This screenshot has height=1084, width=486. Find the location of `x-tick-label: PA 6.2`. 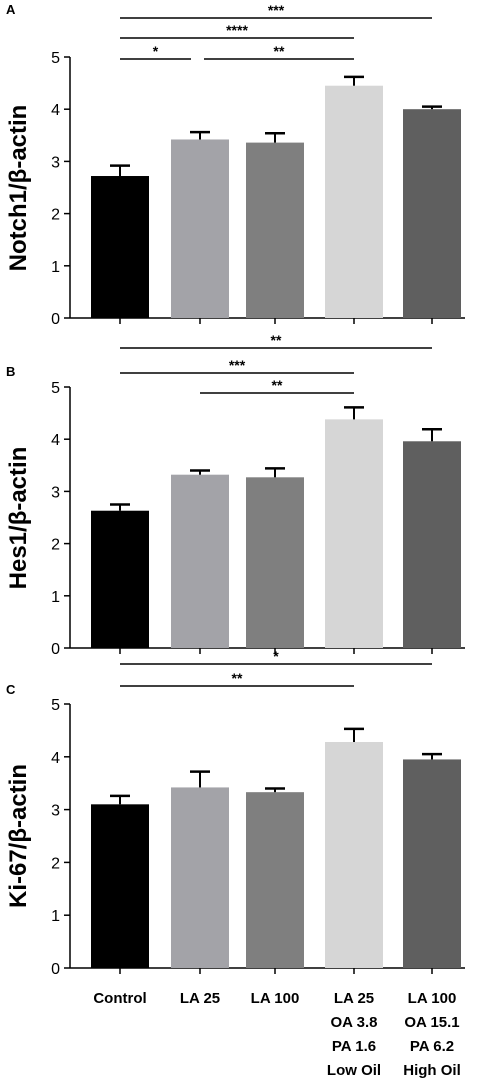

x-tick-label: PA 6.2 is located at coordinates (432, 1046).